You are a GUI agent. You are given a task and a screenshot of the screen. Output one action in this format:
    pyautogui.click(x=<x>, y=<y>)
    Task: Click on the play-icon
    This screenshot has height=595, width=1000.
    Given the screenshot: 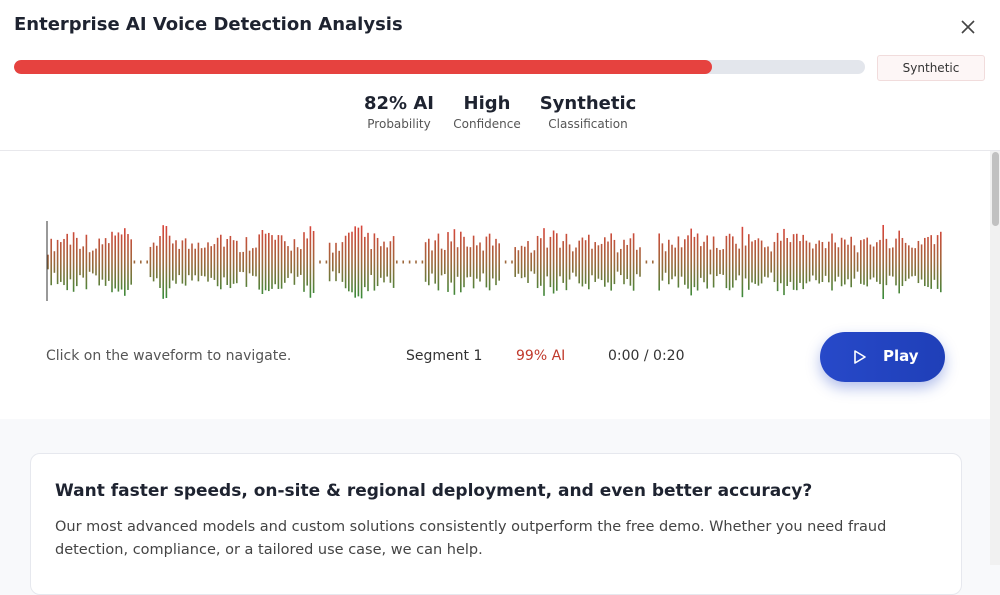 What is the action you would take?
    pyautogui.click(x=860, y=357)
    